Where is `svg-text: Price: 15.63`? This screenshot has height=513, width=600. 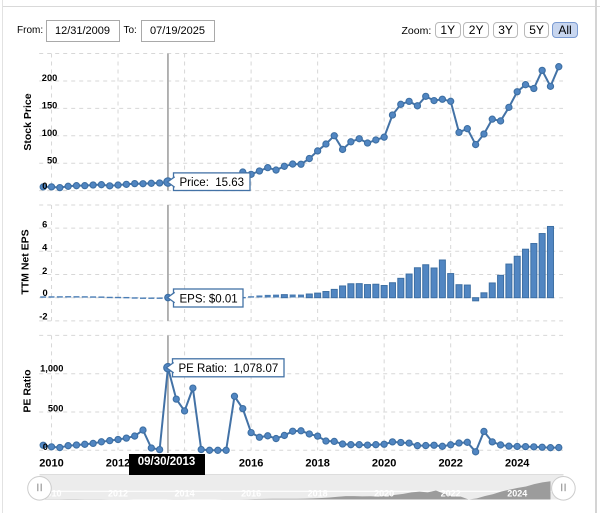 svg-text: Price: 15.63 is located at coordinates (212, 183).